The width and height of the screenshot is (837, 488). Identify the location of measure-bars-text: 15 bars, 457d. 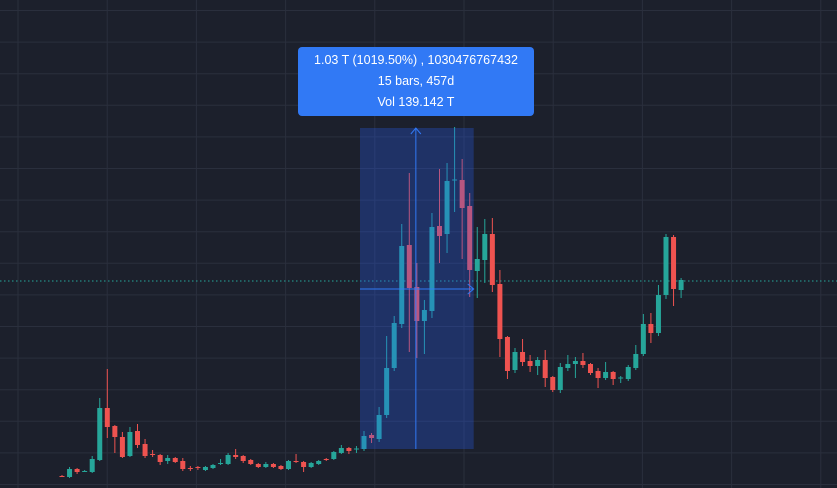
(416, 81).